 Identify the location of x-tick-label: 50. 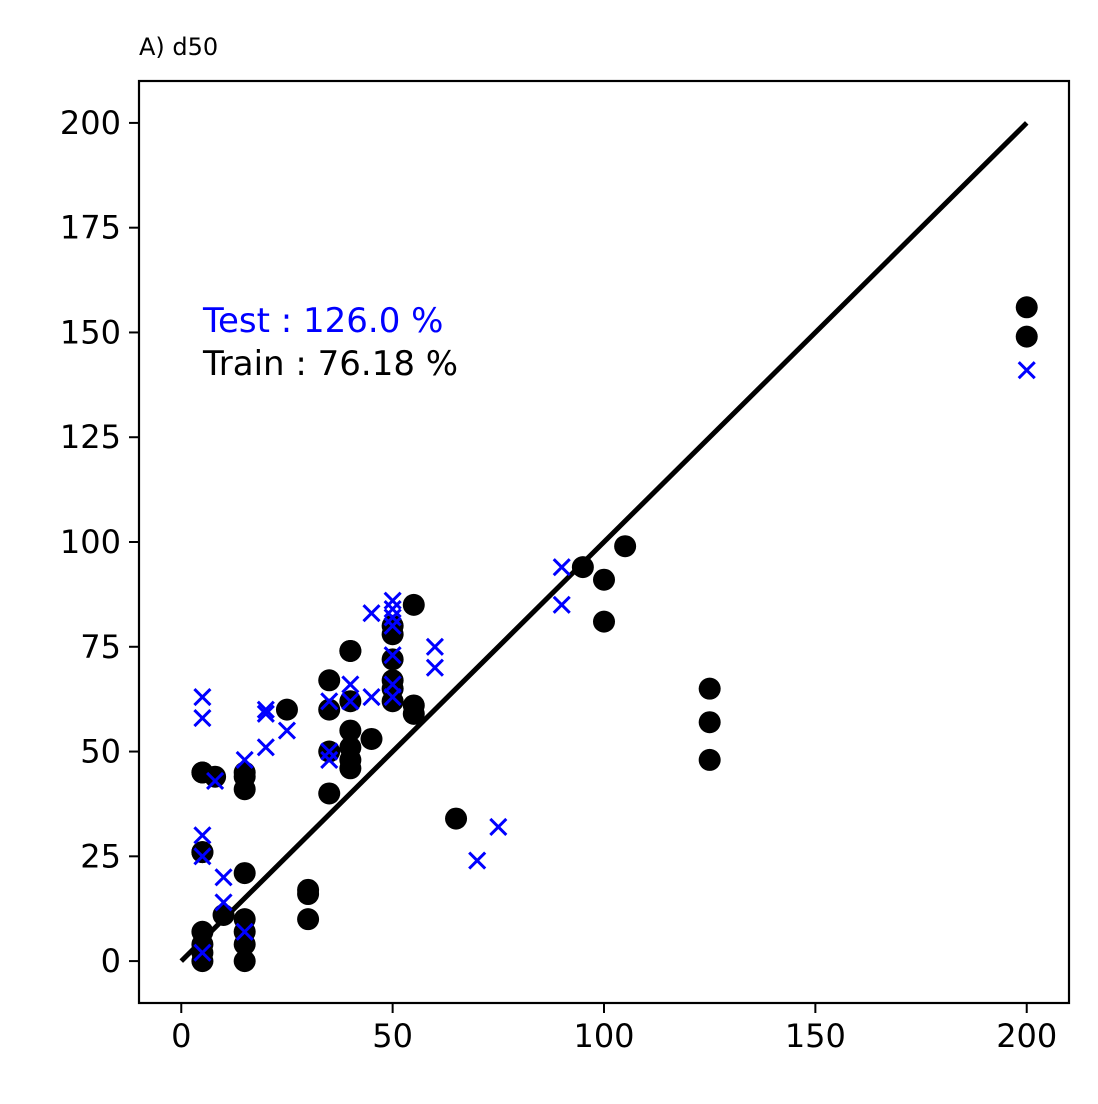
(392, 1036).